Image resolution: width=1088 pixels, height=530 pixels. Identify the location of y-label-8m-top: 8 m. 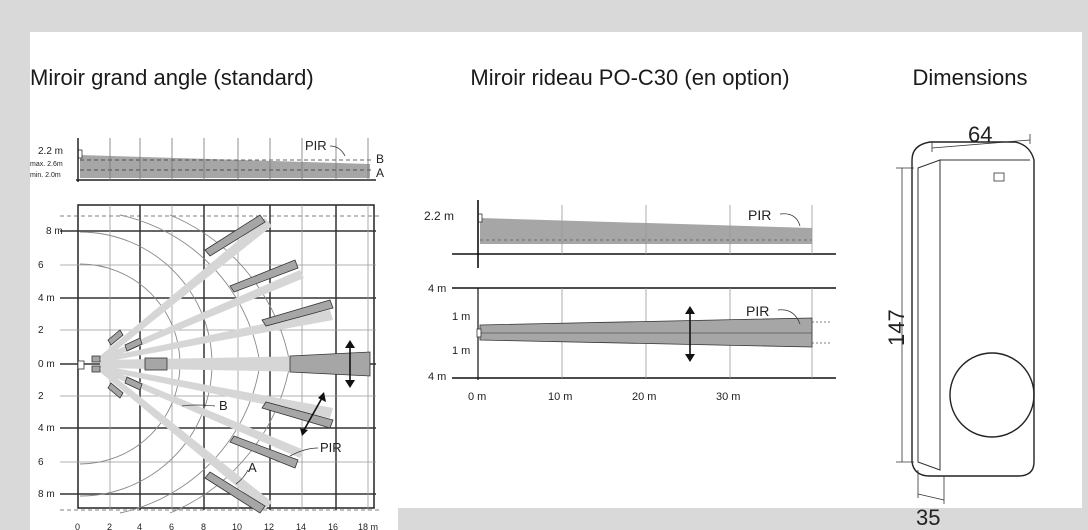
(54, 231).